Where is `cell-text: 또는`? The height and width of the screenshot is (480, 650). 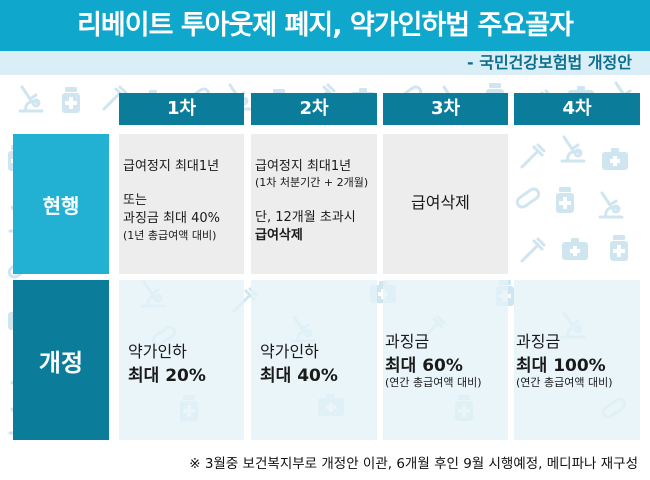
cell-text: 또는 is located at coordinates (135, 200).